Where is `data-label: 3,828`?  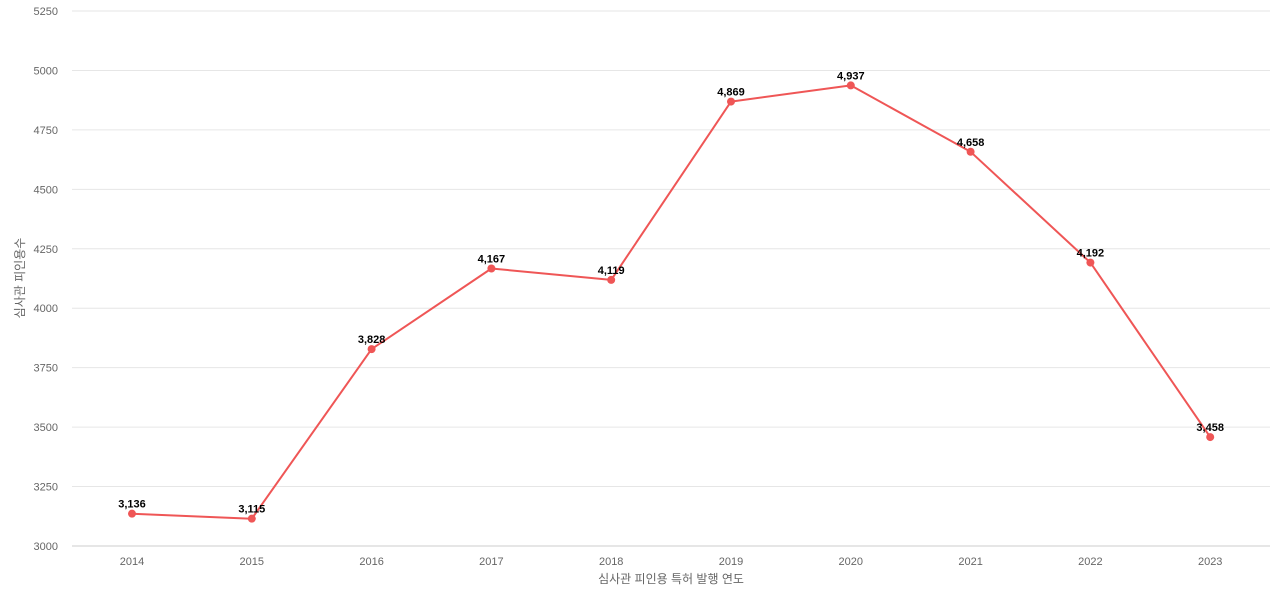
data-label: 3,828 is located at coordinates (372, 340).